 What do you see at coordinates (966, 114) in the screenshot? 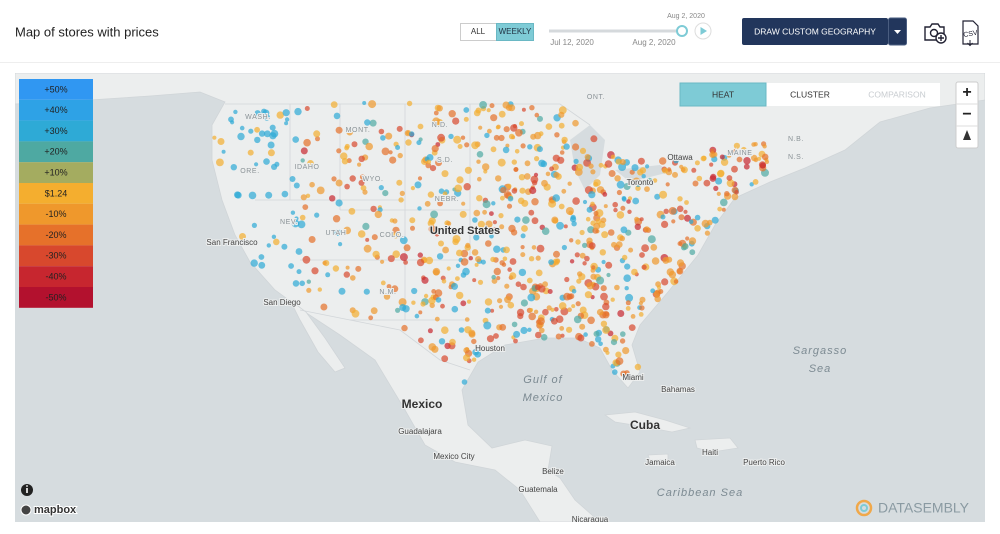
I see `zoom-out: −` at bounding box center [966, 114].